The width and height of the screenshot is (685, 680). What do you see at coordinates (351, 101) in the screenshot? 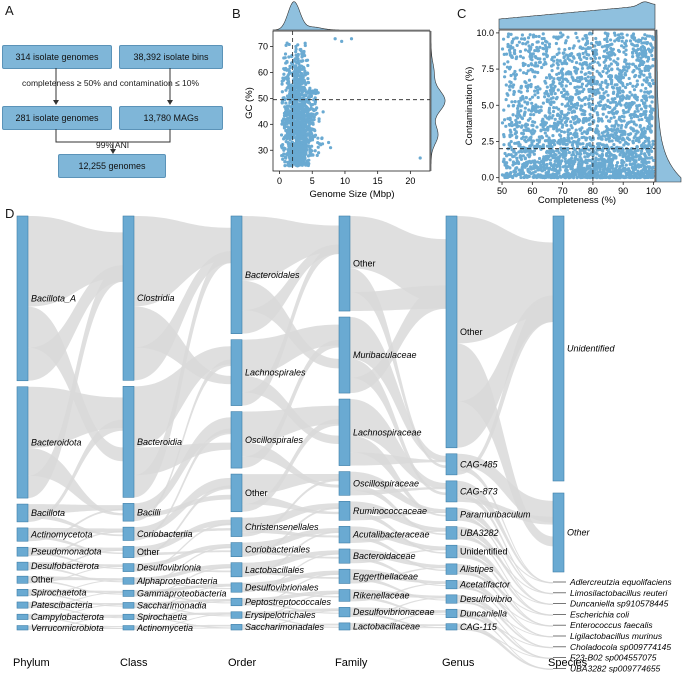
I see `panel-b-reference-lines` at bounding box center [351, 101].